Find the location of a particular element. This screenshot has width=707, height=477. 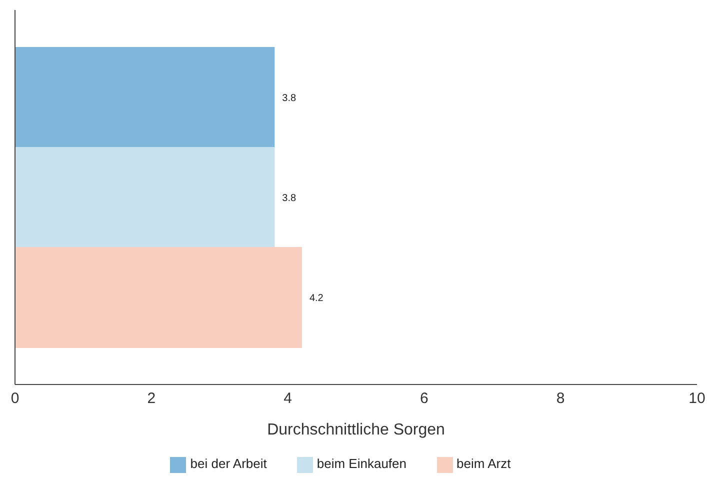

x-tick-label: 2 is located at coordinates (151, 399).